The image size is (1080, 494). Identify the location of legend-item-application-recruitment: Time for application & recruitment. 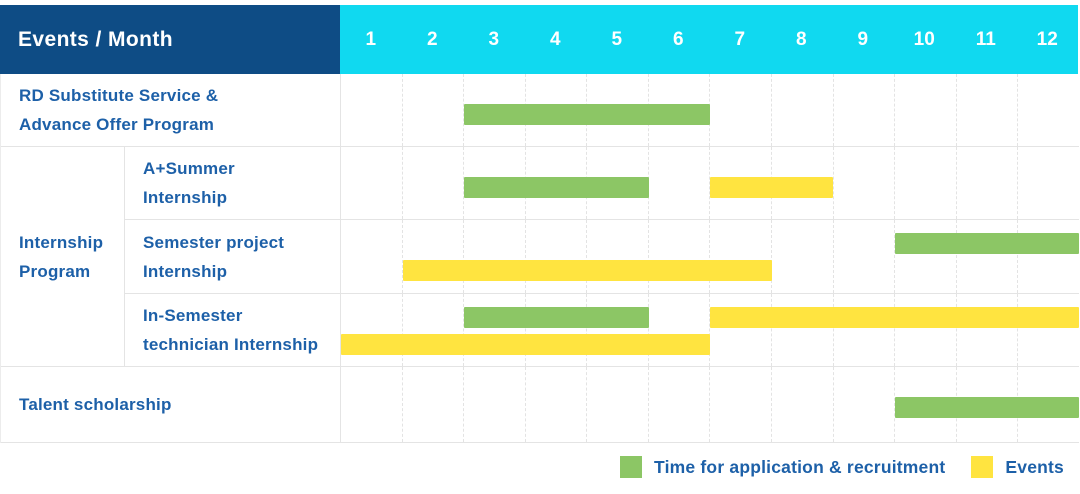
(782, 467).